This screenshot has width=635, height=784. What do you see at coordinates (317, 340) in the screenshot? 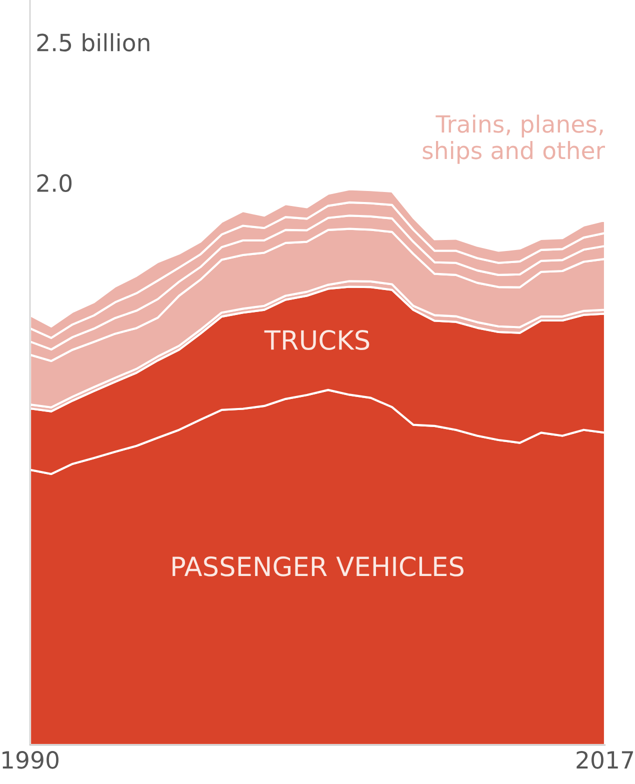
I see `series-label: TRUCKS` at bounding box center [317, 340].